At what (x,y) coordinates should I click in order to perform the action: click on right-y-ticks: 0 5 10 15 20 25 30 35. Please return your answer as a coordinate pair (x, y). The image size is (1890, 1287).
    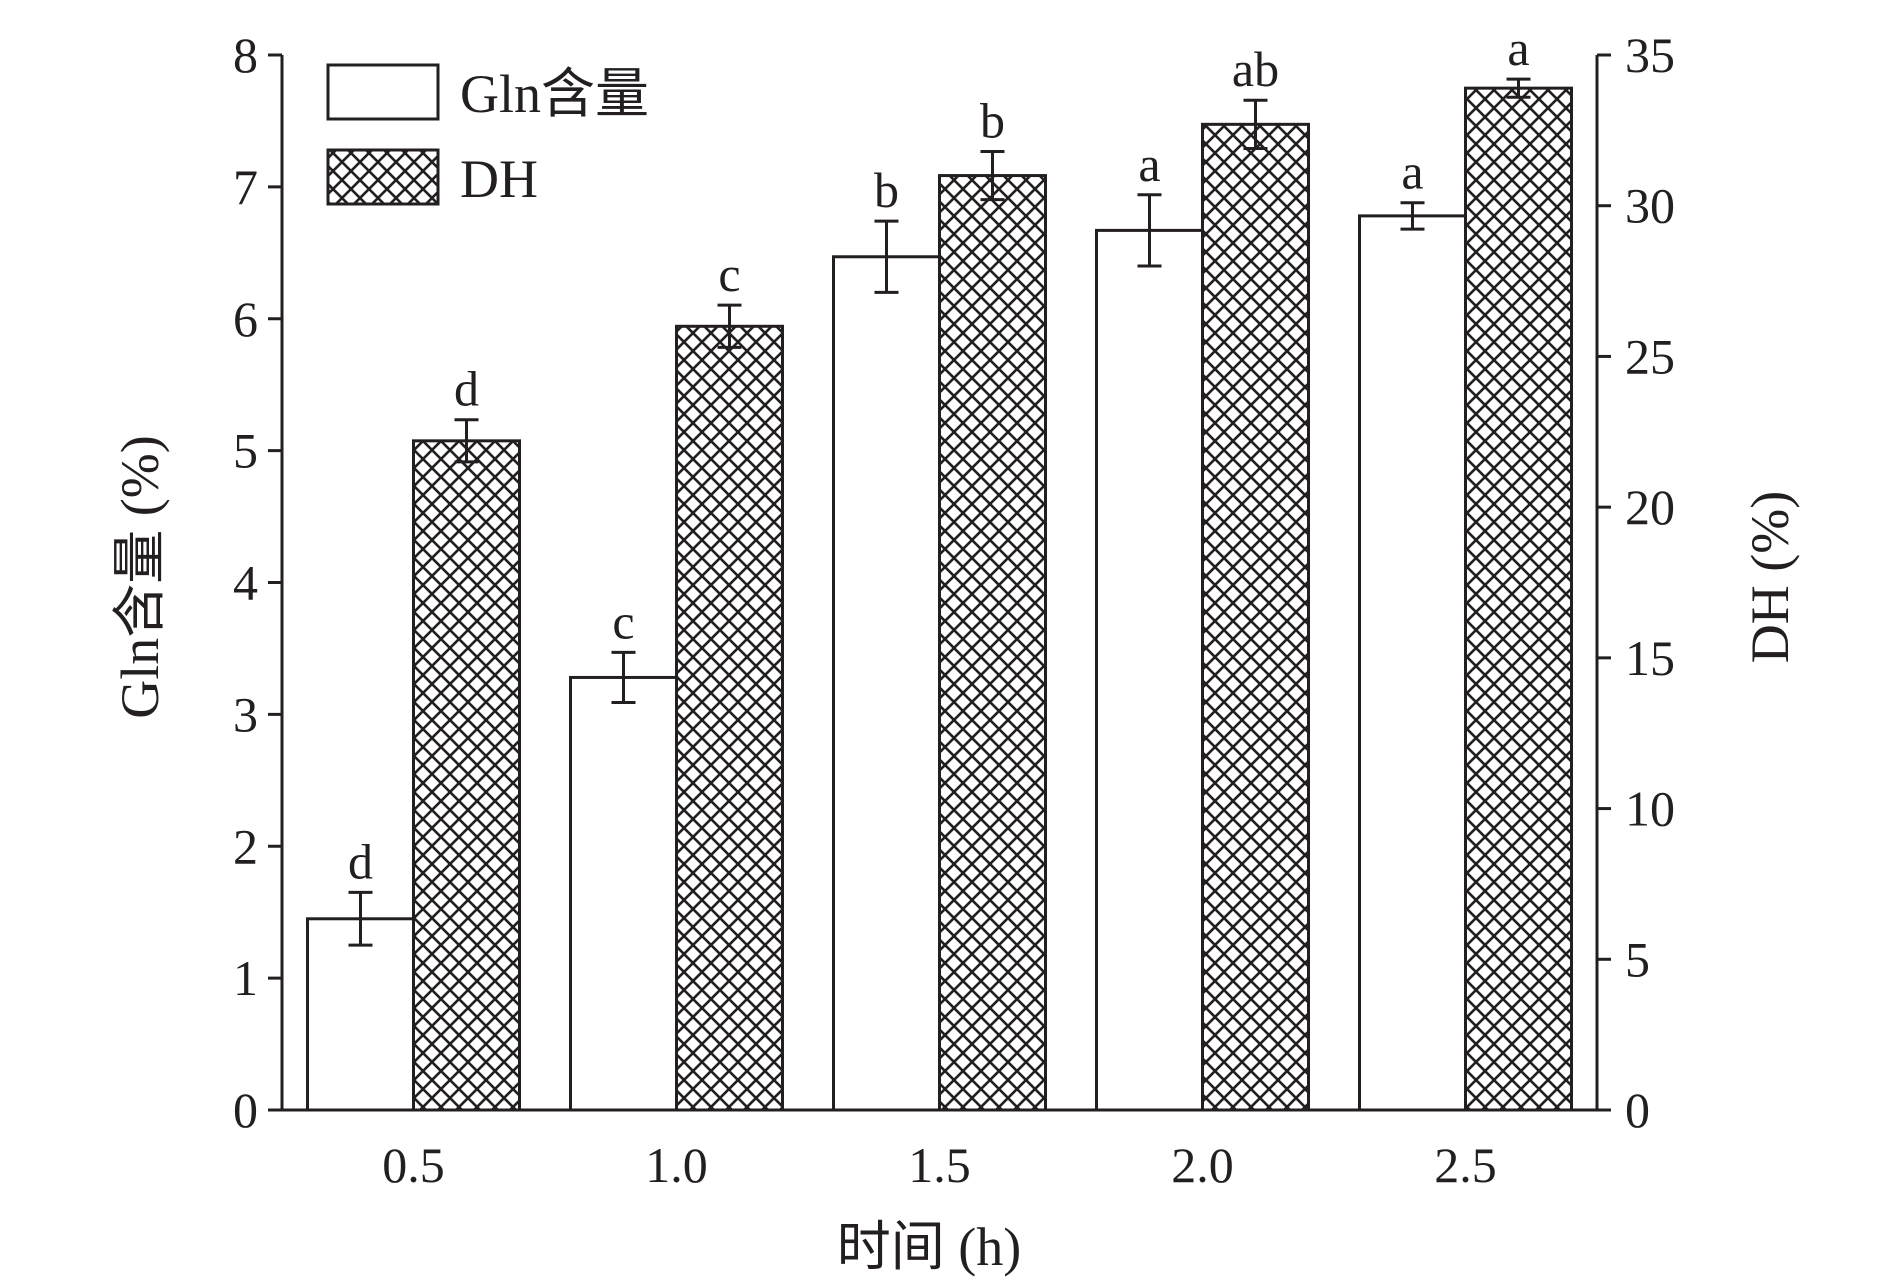
    Looking at the image, I should click on (1636, 582).